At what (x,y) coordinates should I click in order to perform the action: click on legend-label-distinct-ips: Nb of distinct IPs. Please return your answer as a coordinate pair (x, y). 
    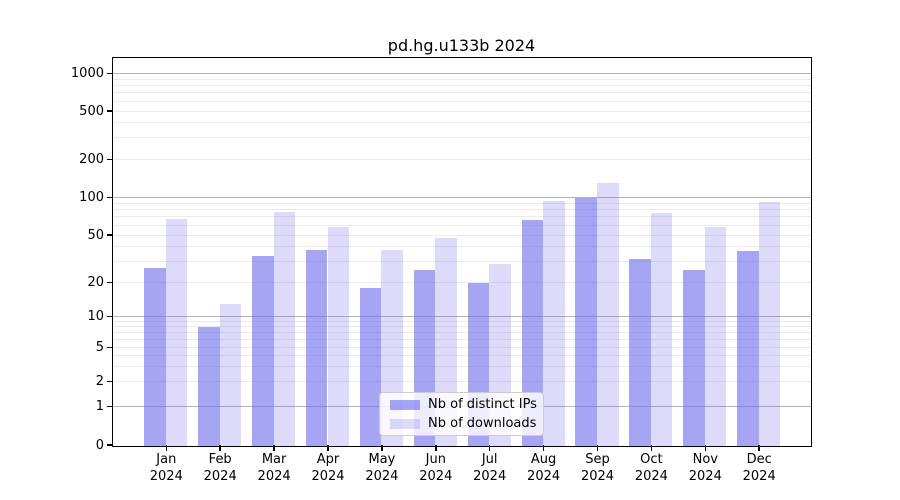
    Looking at the image, I should click on (482, 404).